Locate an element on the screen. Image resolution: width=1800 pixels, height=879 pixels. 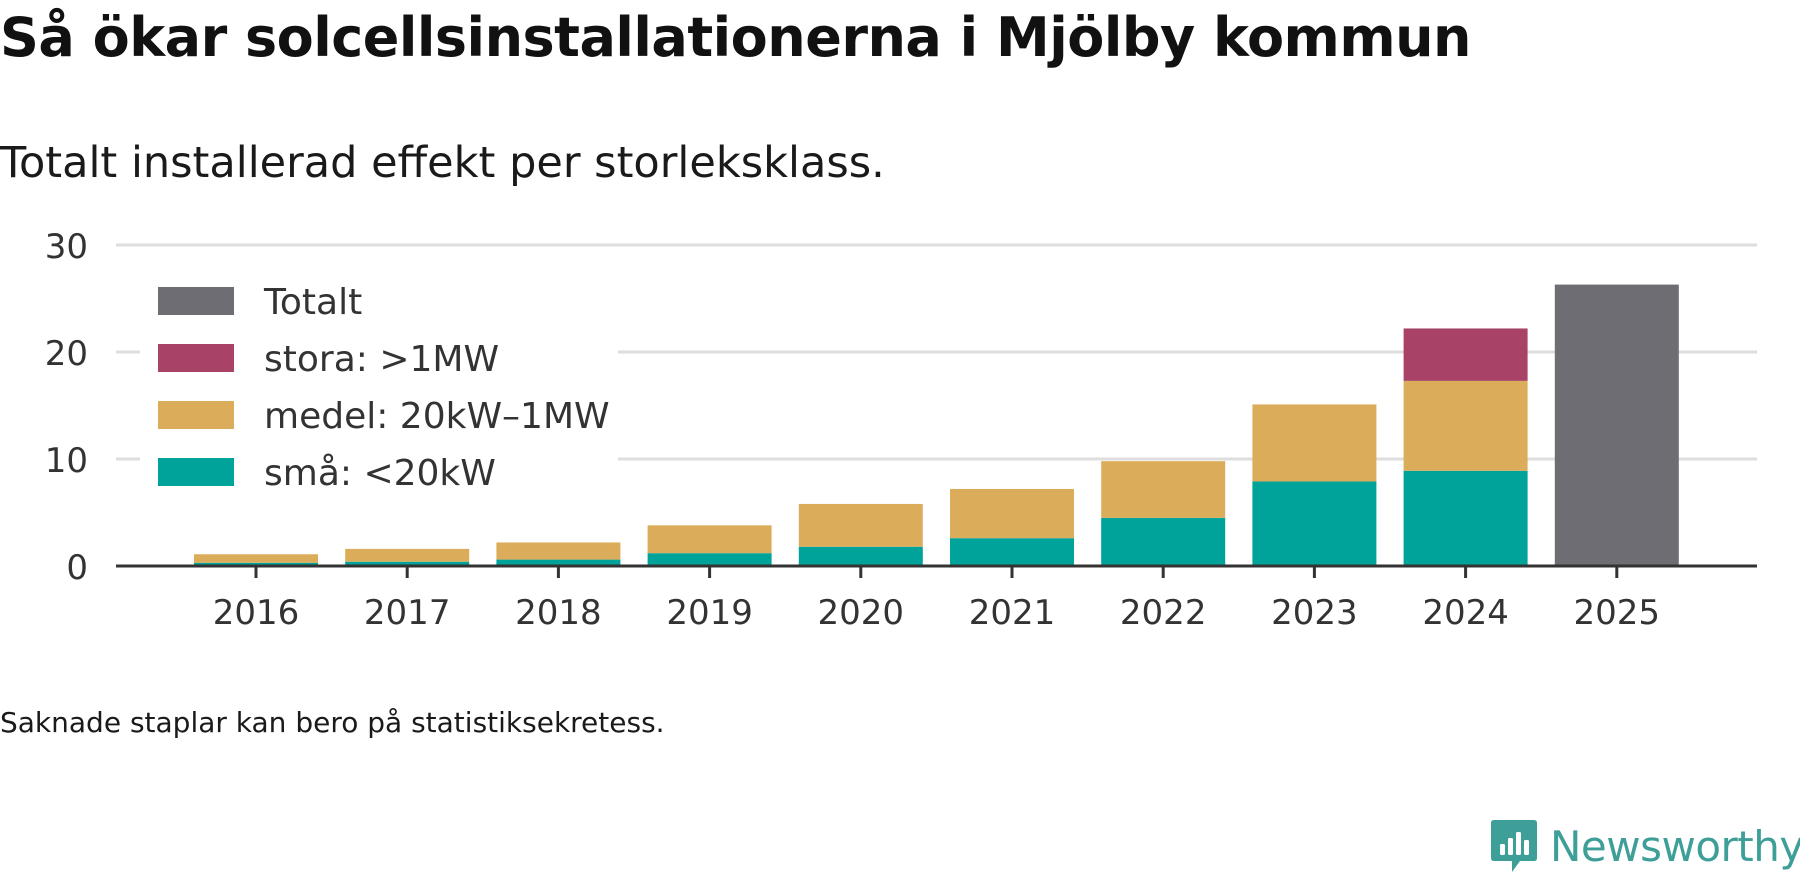
x-tick-label: 2019 is located at coordinates (709, 613).